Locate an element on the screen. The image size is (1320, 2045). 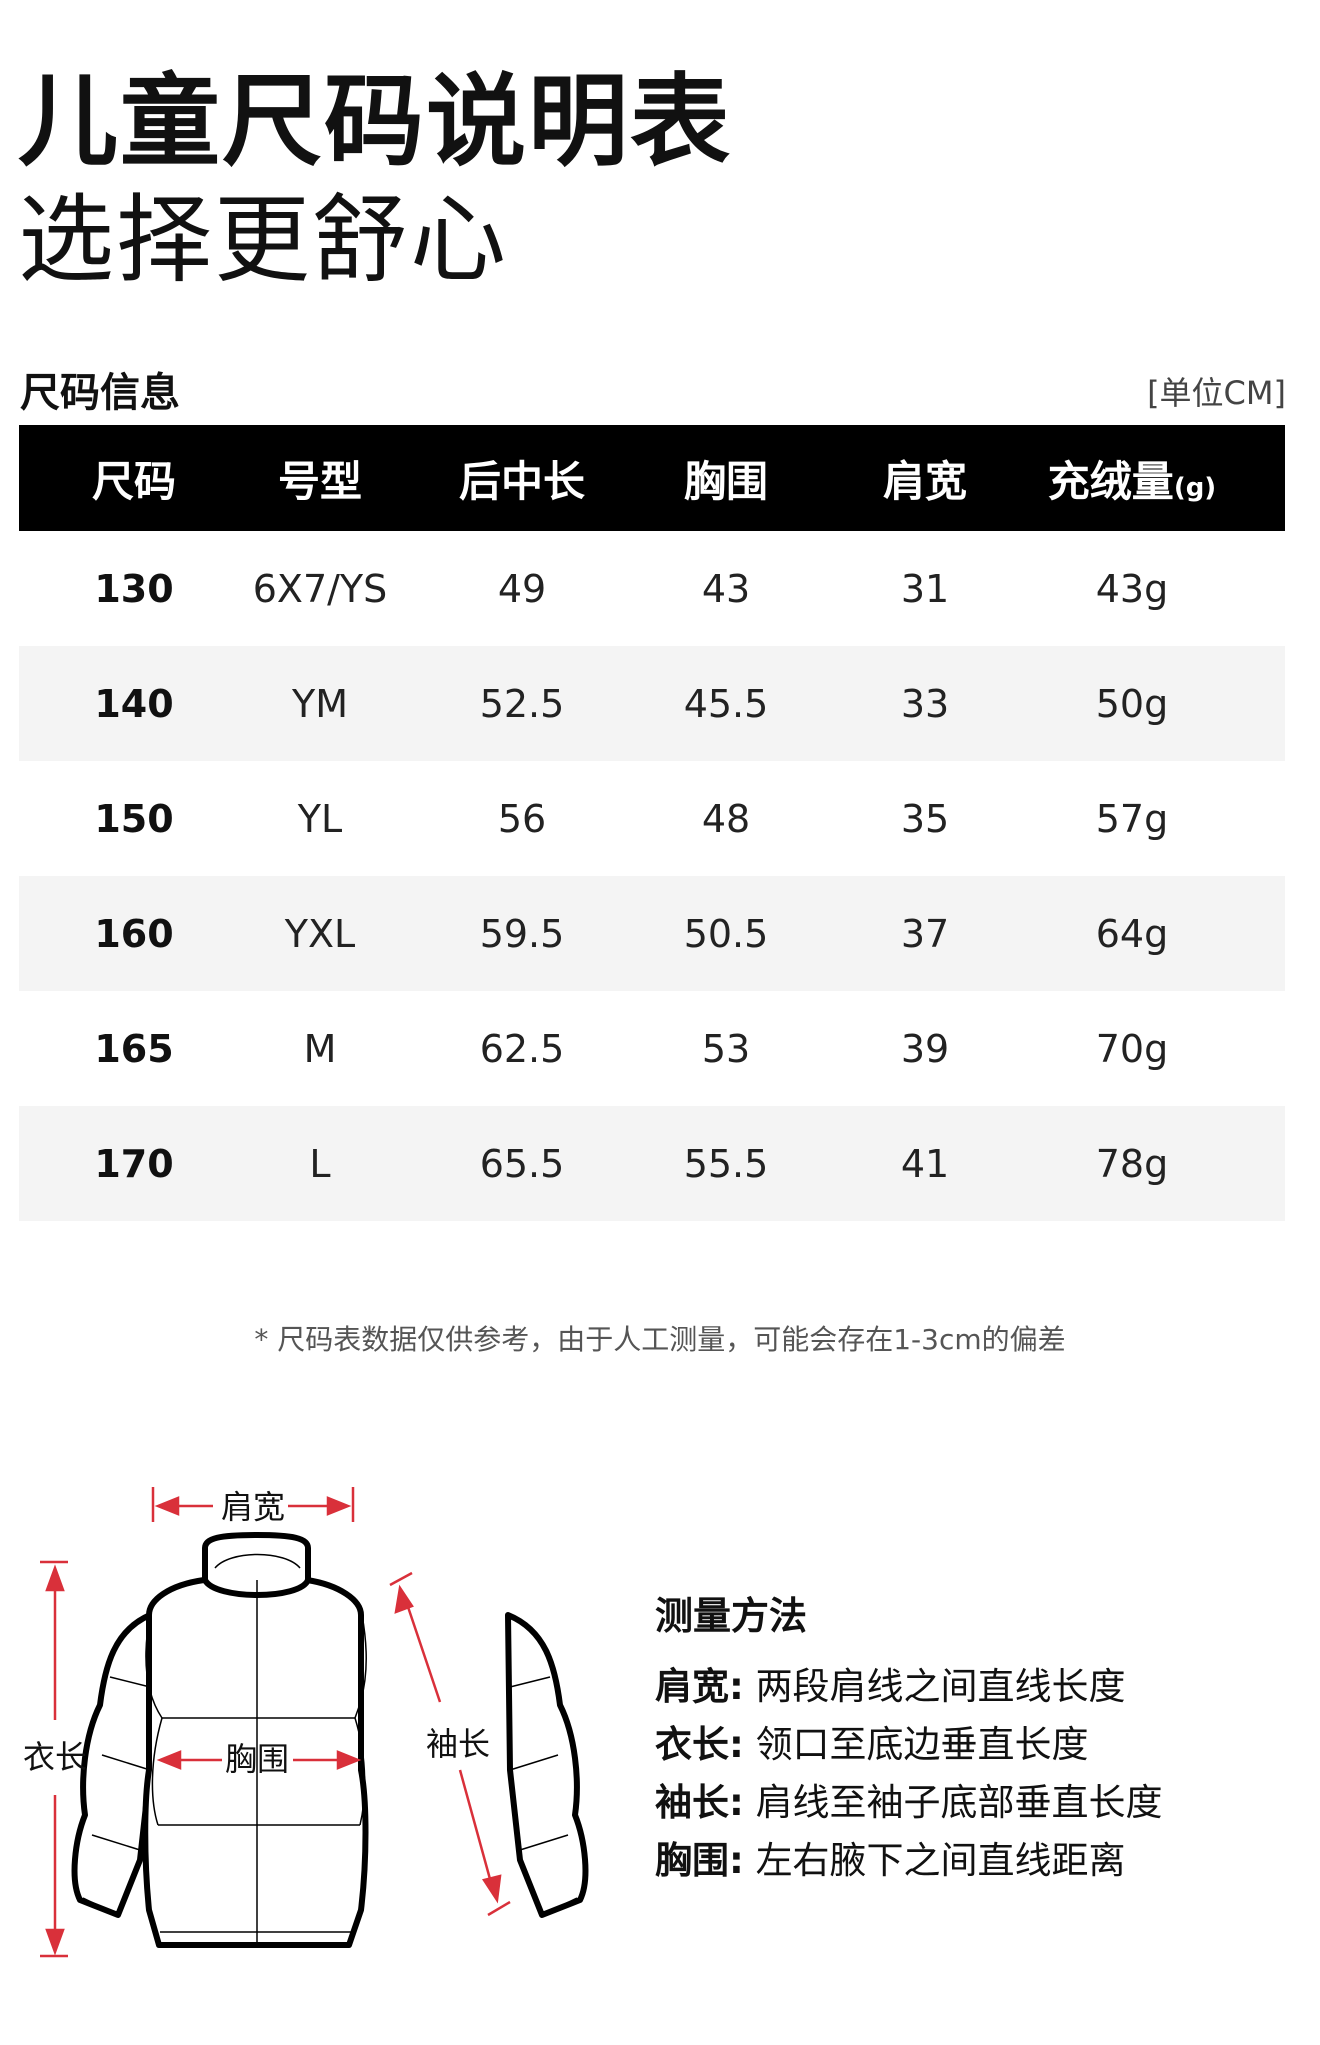
table-cell: 170 is located at coordinates (134, 1163).